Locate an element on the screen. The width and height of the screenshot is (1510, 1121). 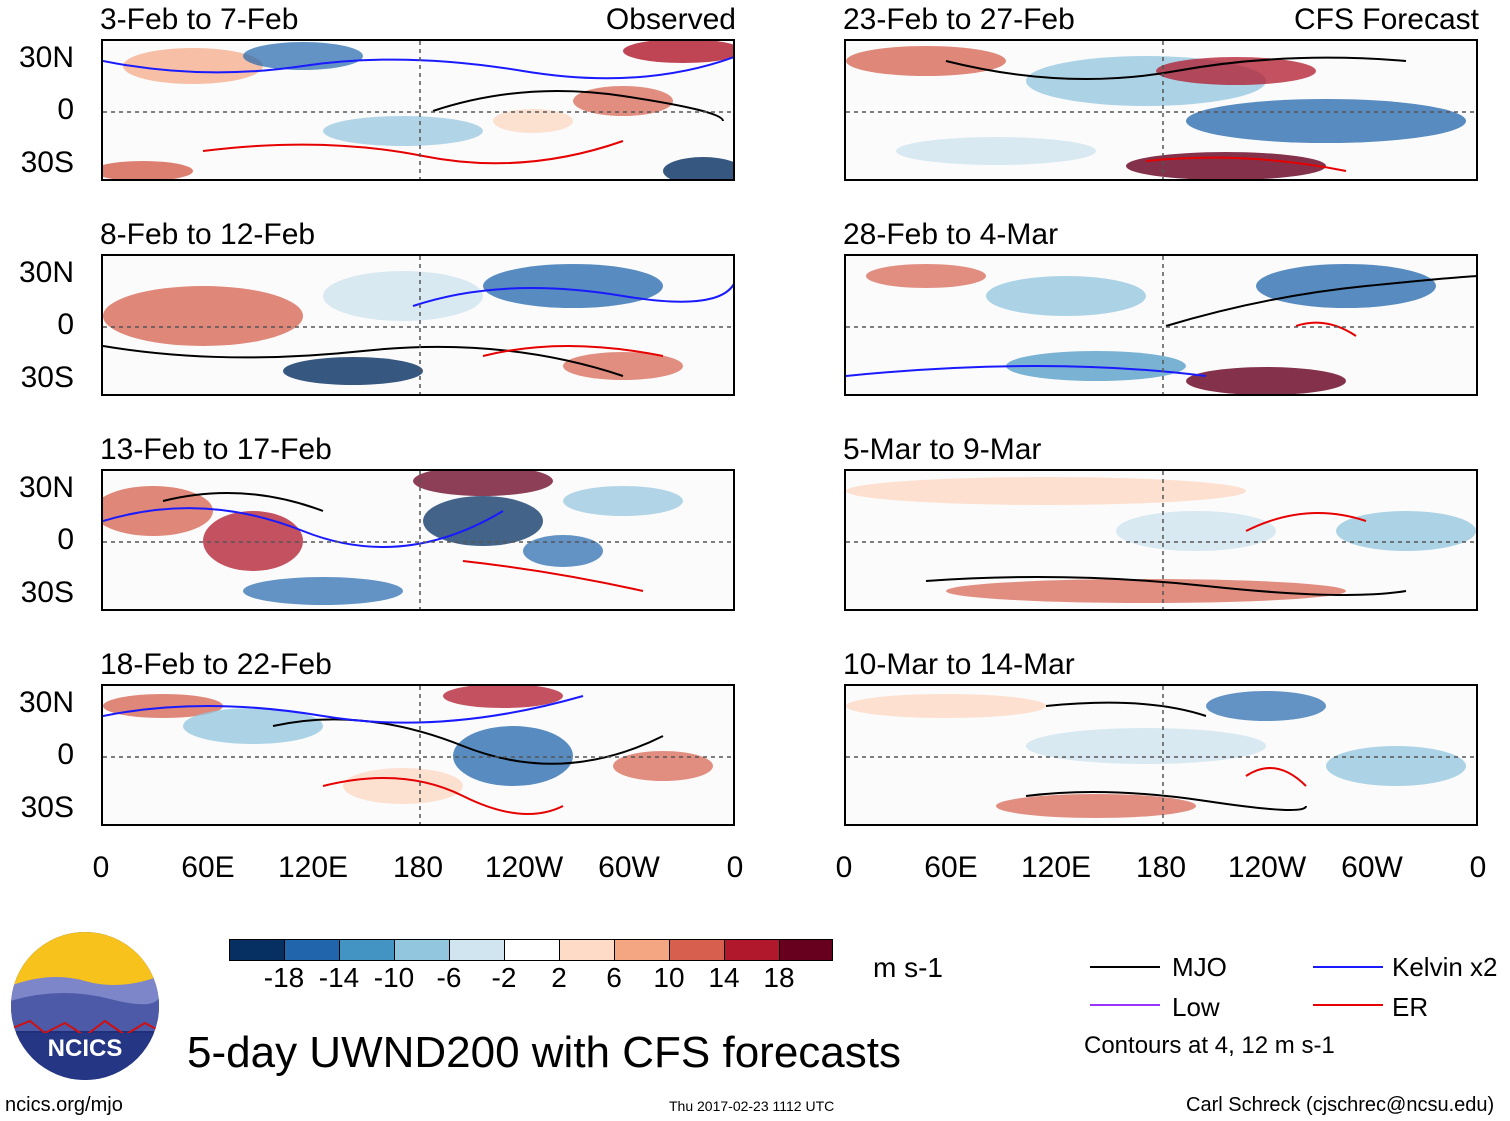
footer-author: Carl Schreck (cjschrec@ncsu.edu) is located at coordinates (1340, 1105).